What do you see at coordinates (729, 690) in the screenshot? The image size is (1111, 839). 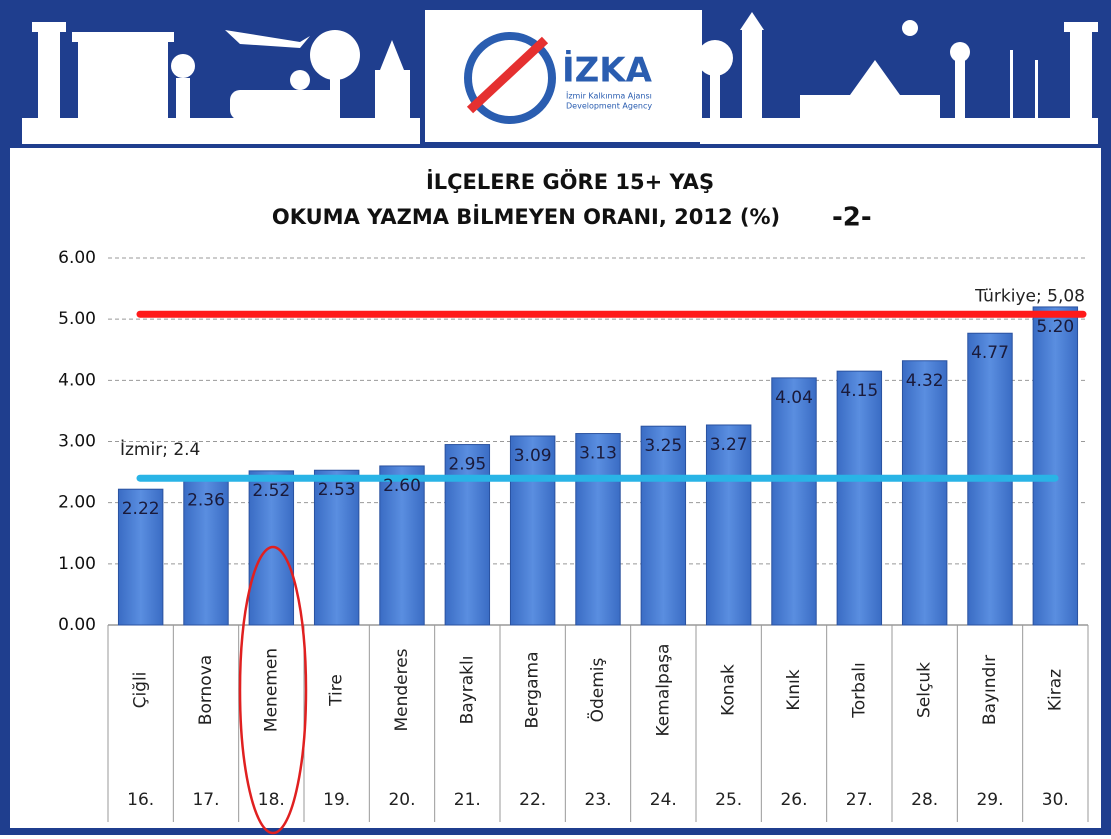 I see `x-tick-label: Konak` at bounding box center [729, 690].